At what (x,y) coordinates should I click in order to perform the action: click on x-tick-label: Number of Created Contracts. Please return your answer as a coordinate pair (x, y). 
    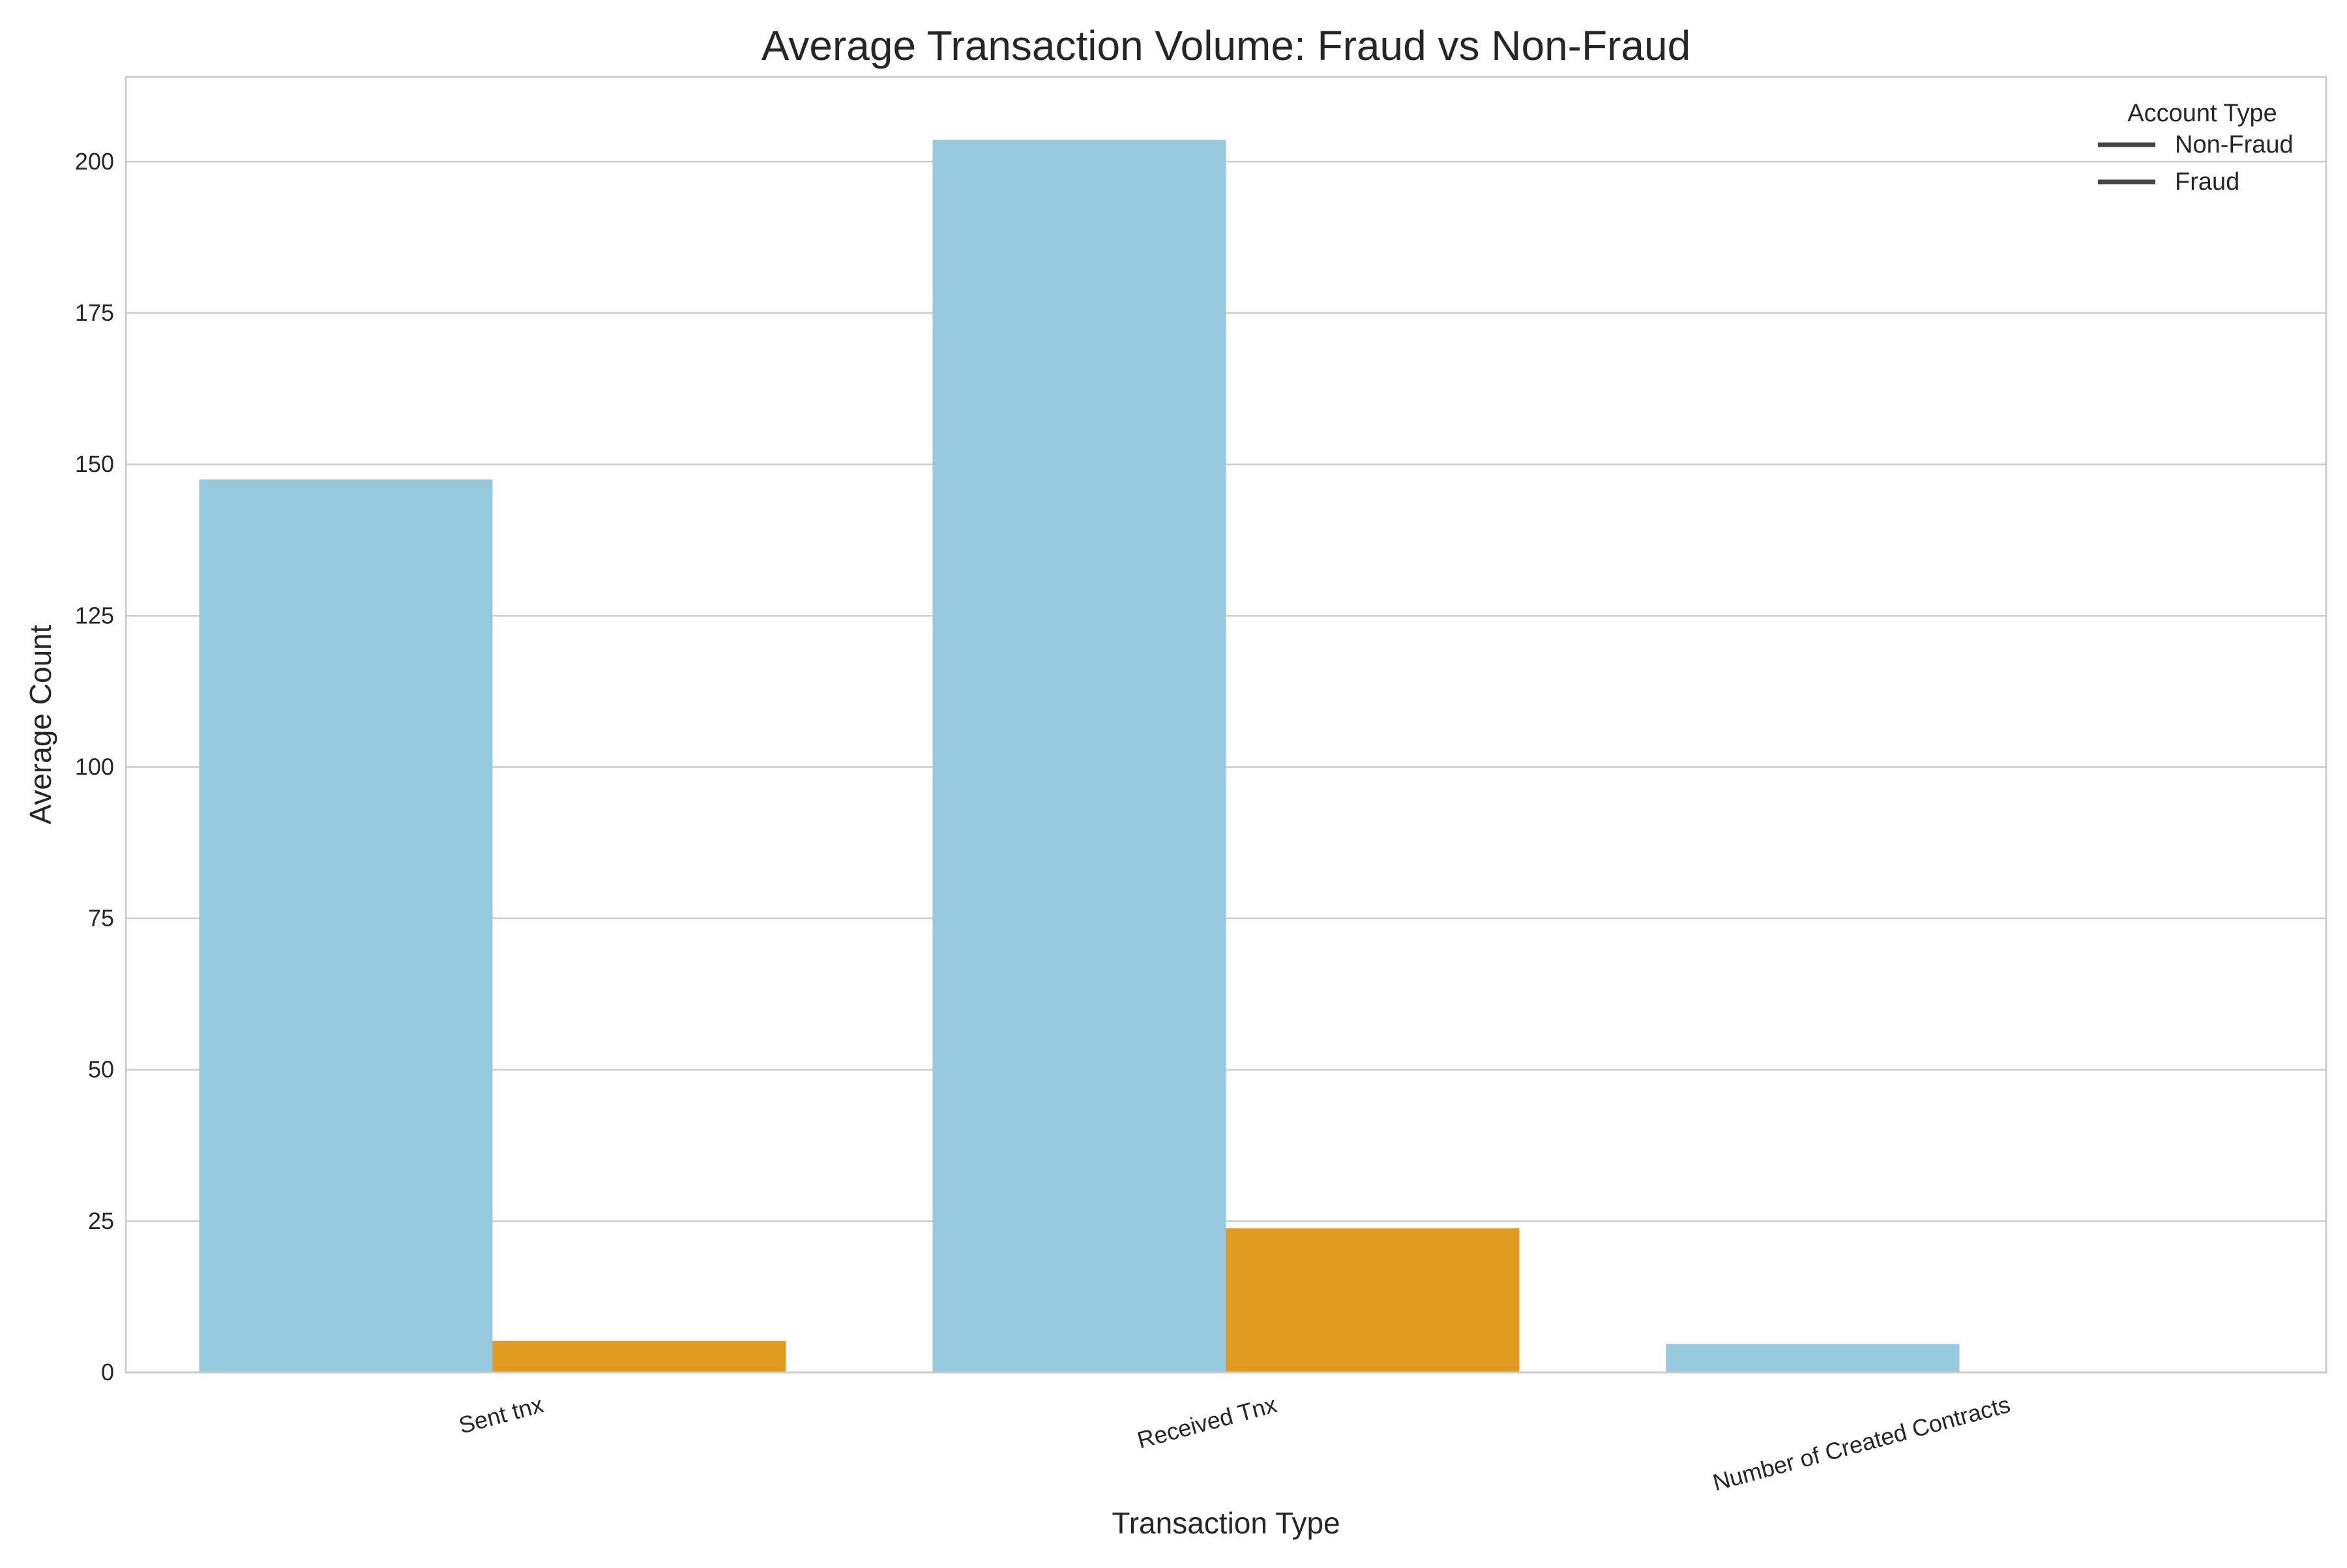
    Looking at the image, I should click on (1861, 1443).